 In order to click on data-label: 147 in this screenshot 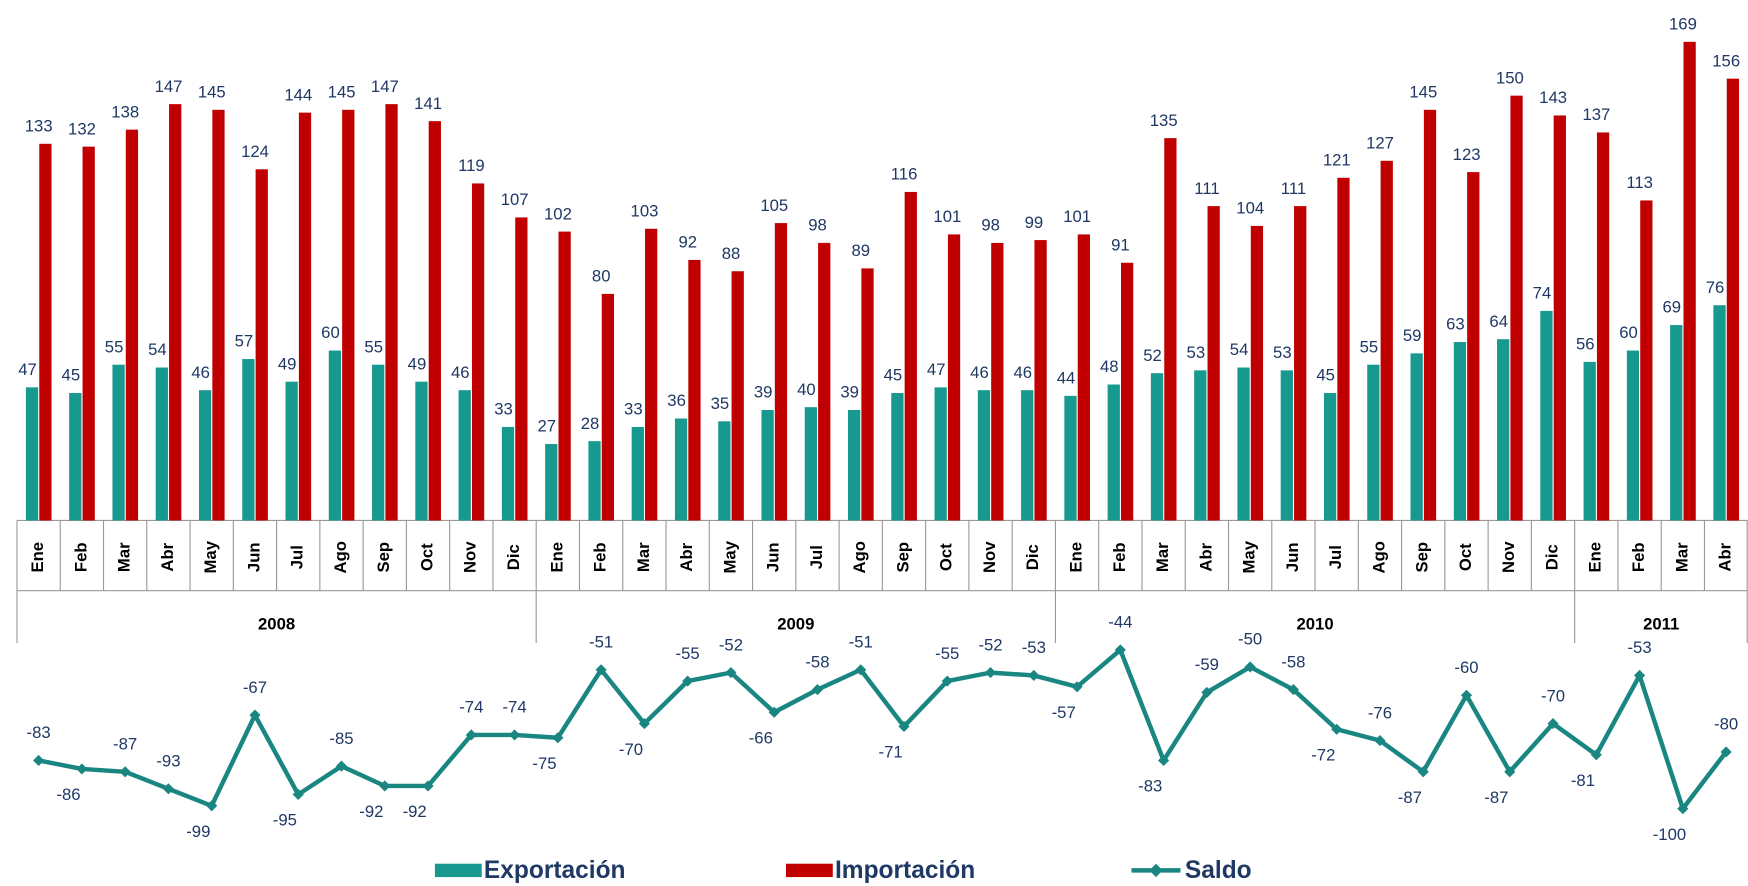, I will do `click(169, 86)`.